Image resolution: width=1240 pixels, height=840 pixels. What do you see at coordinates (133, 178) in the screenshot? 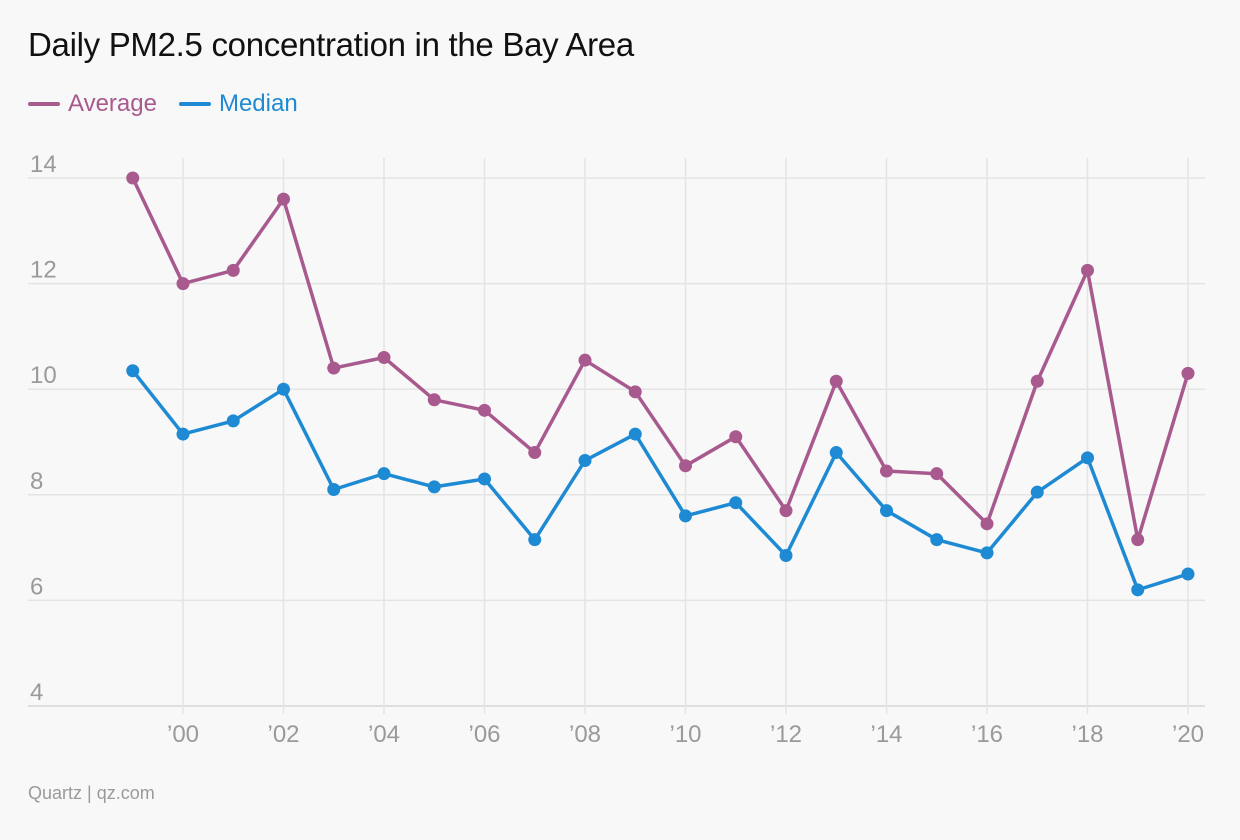
I see `data-point-average-1999` at bounding box center [133, 178].